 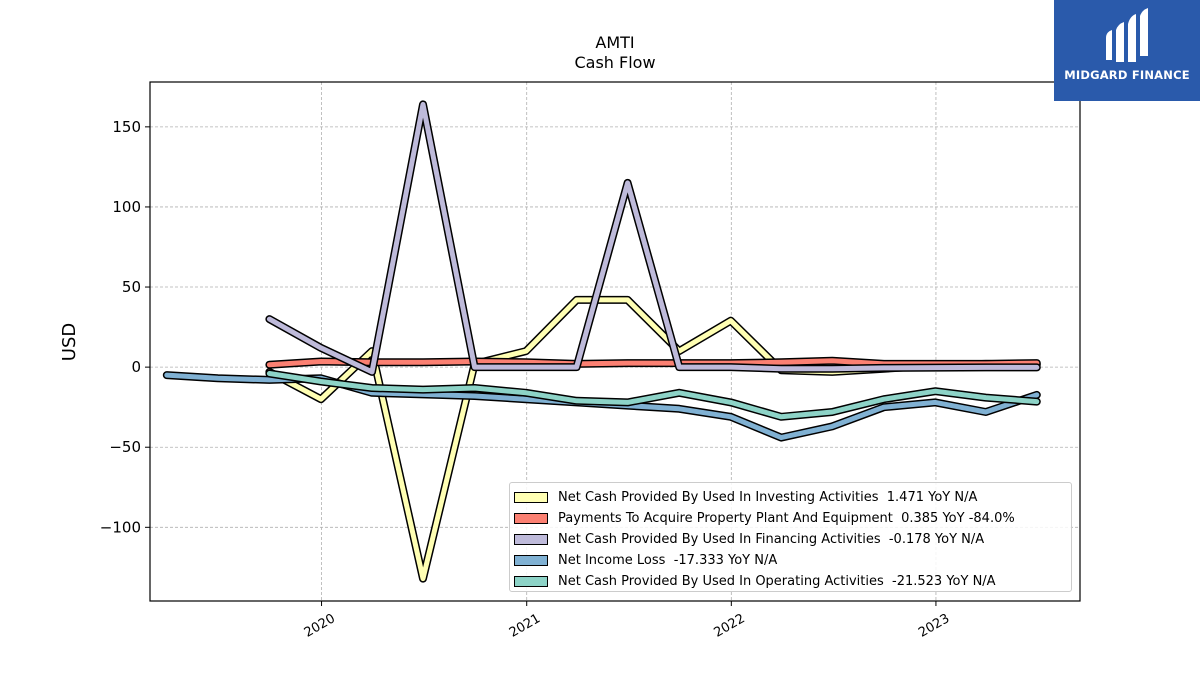 I want to click on x-tick-label: 2021, so click(x=525, y=626).